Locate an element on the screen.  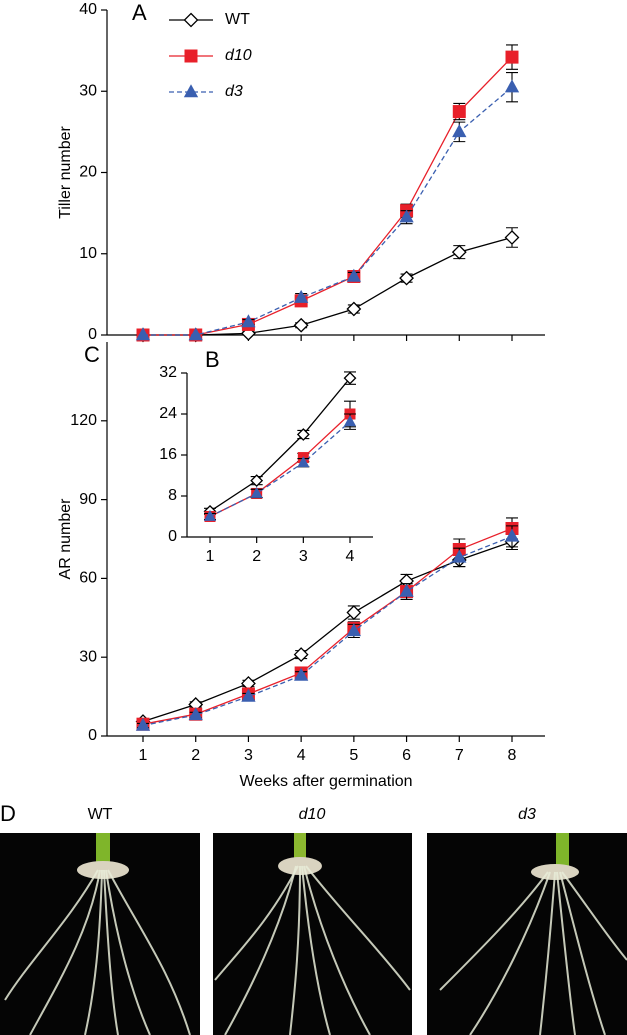
photo-label: d10 is located at coordinates (312, 814).